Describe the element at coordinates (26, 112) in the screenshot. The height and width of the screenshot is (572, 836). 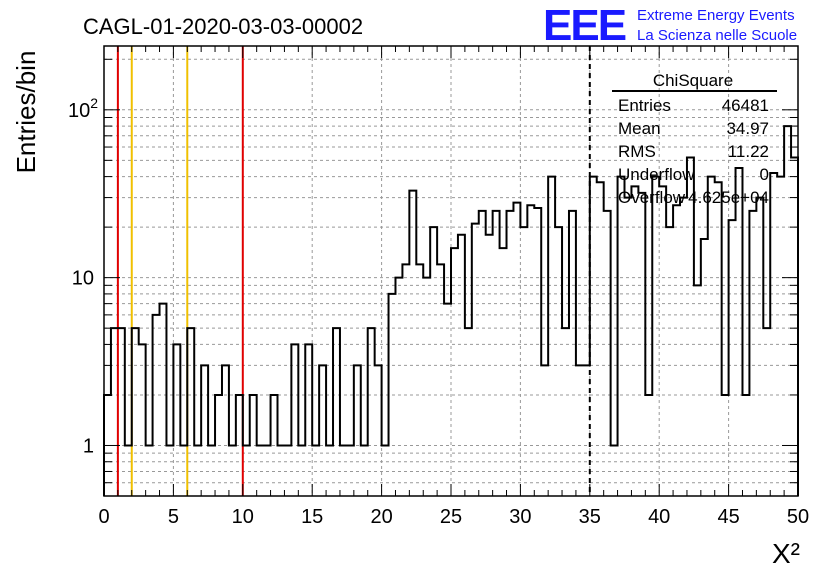
I see `y-axis-label: Entries/bin` at that location.